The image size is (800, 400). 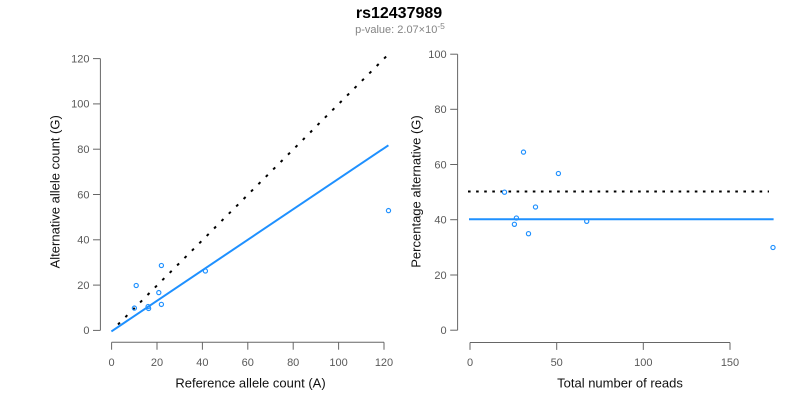 I want to click on svg-text: rs12437989, so click(x=399, y=13).